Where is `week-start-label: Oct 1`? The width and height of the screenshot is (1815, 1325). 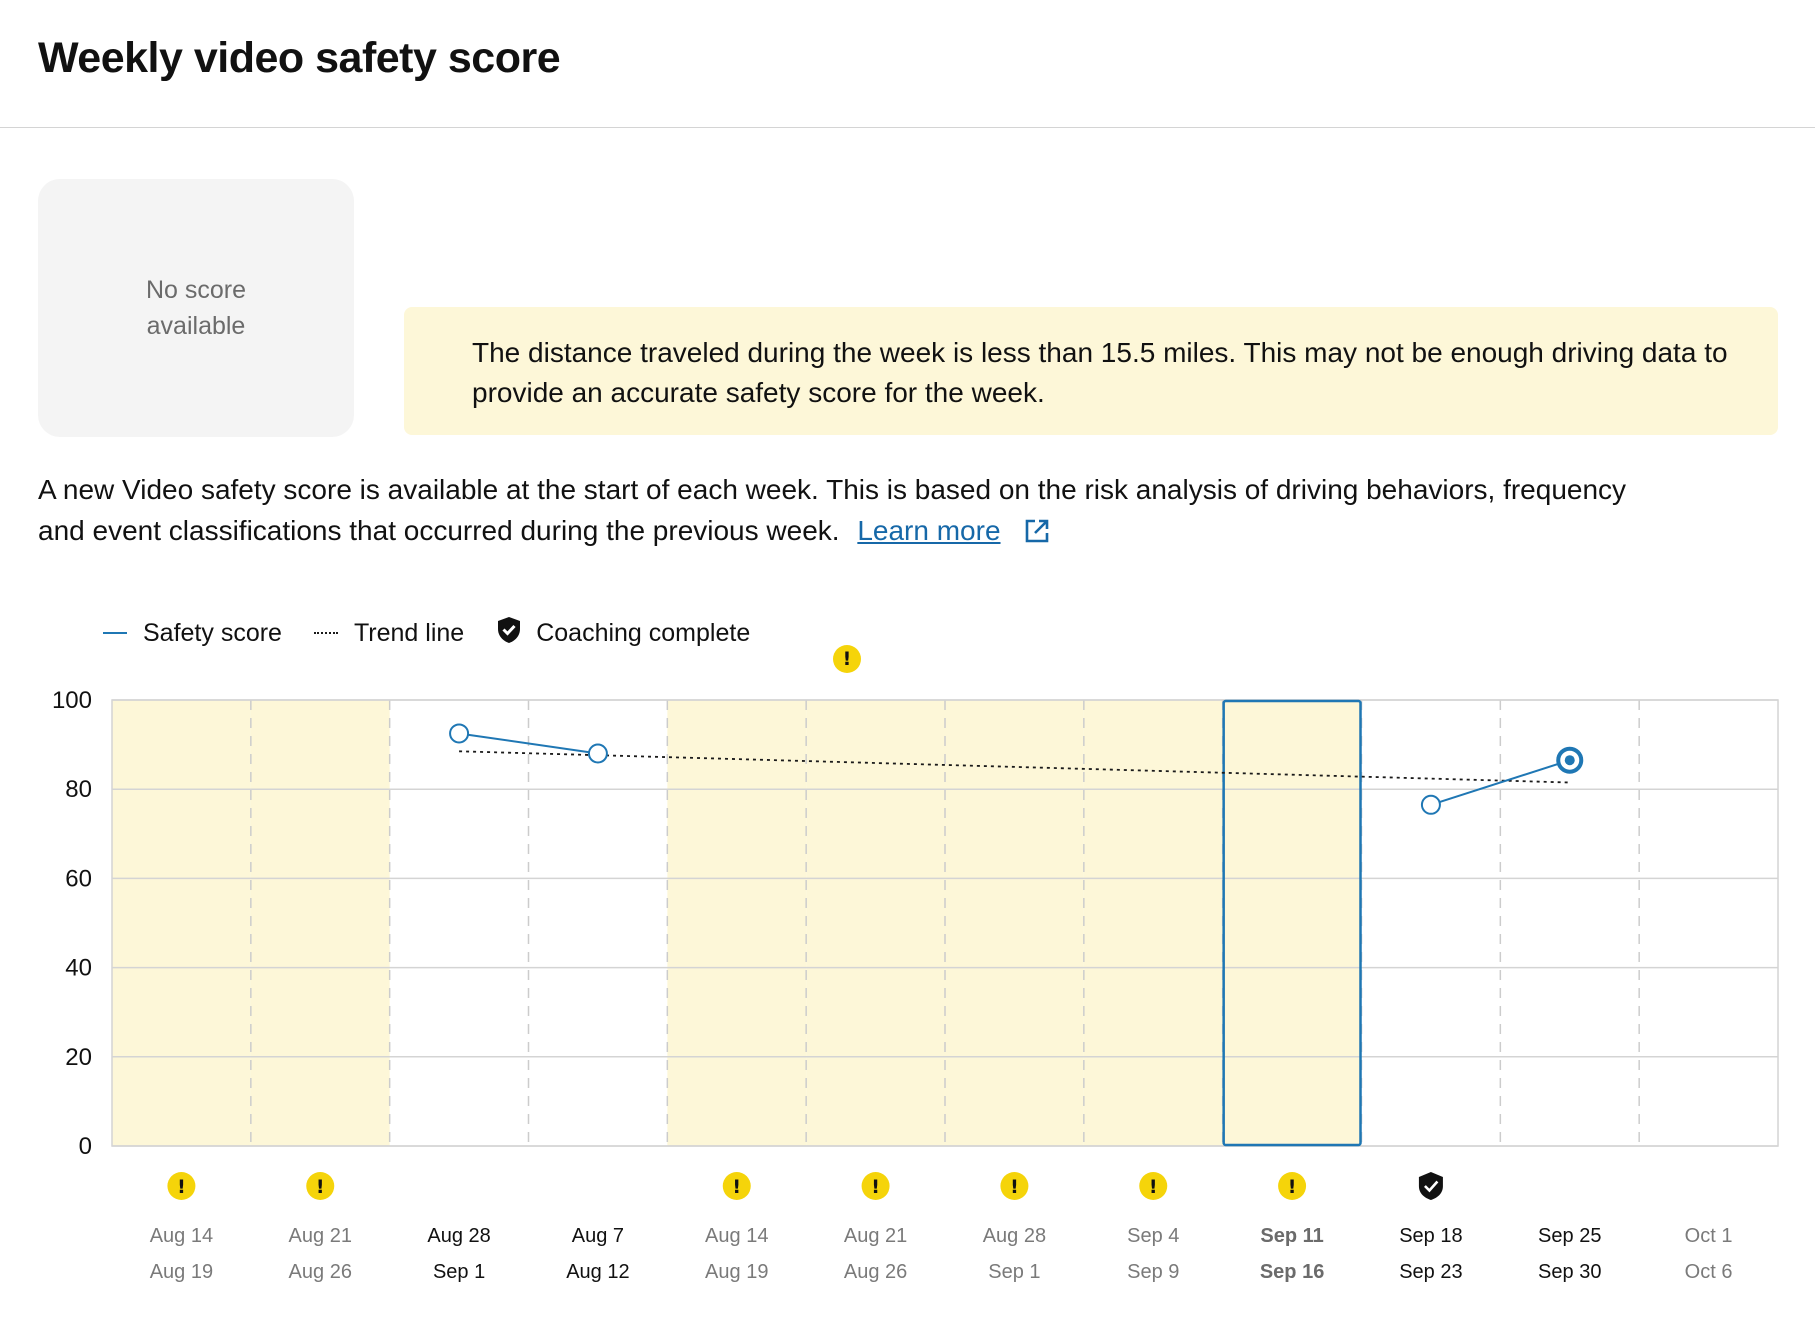
week-start-label: Oct 1 is located at coordinates (1709, 1236).